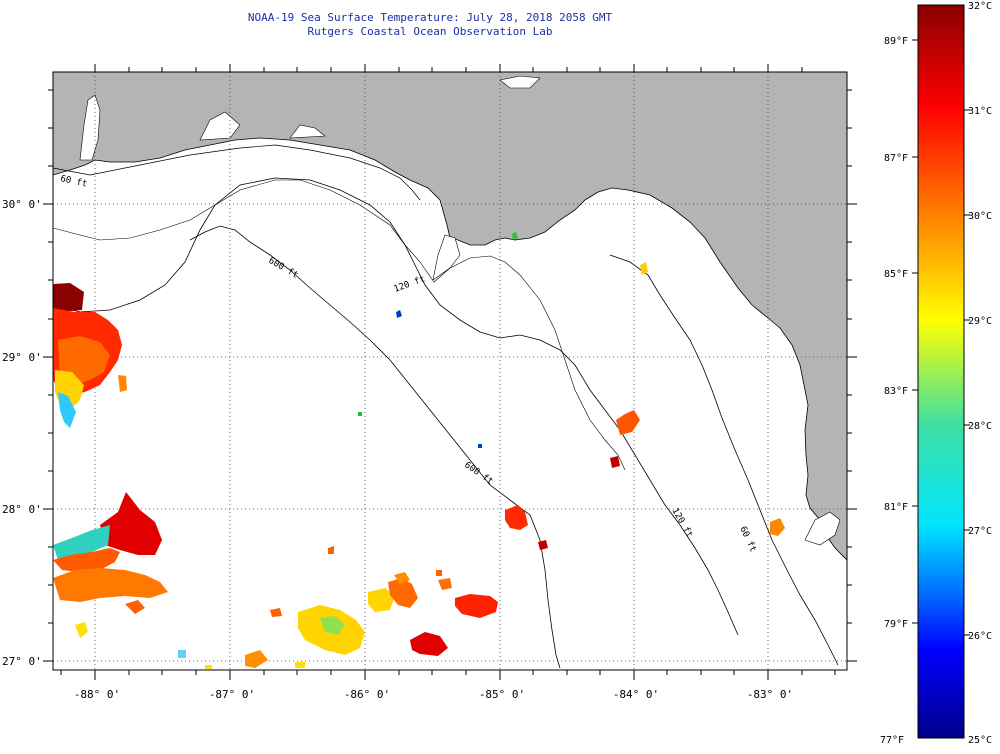 The height and width of the screenshot is (754, 1000). Describe the element at coordinates (22, 661) in the screenshot. I see `lat-label: 27° 0'` at that location.